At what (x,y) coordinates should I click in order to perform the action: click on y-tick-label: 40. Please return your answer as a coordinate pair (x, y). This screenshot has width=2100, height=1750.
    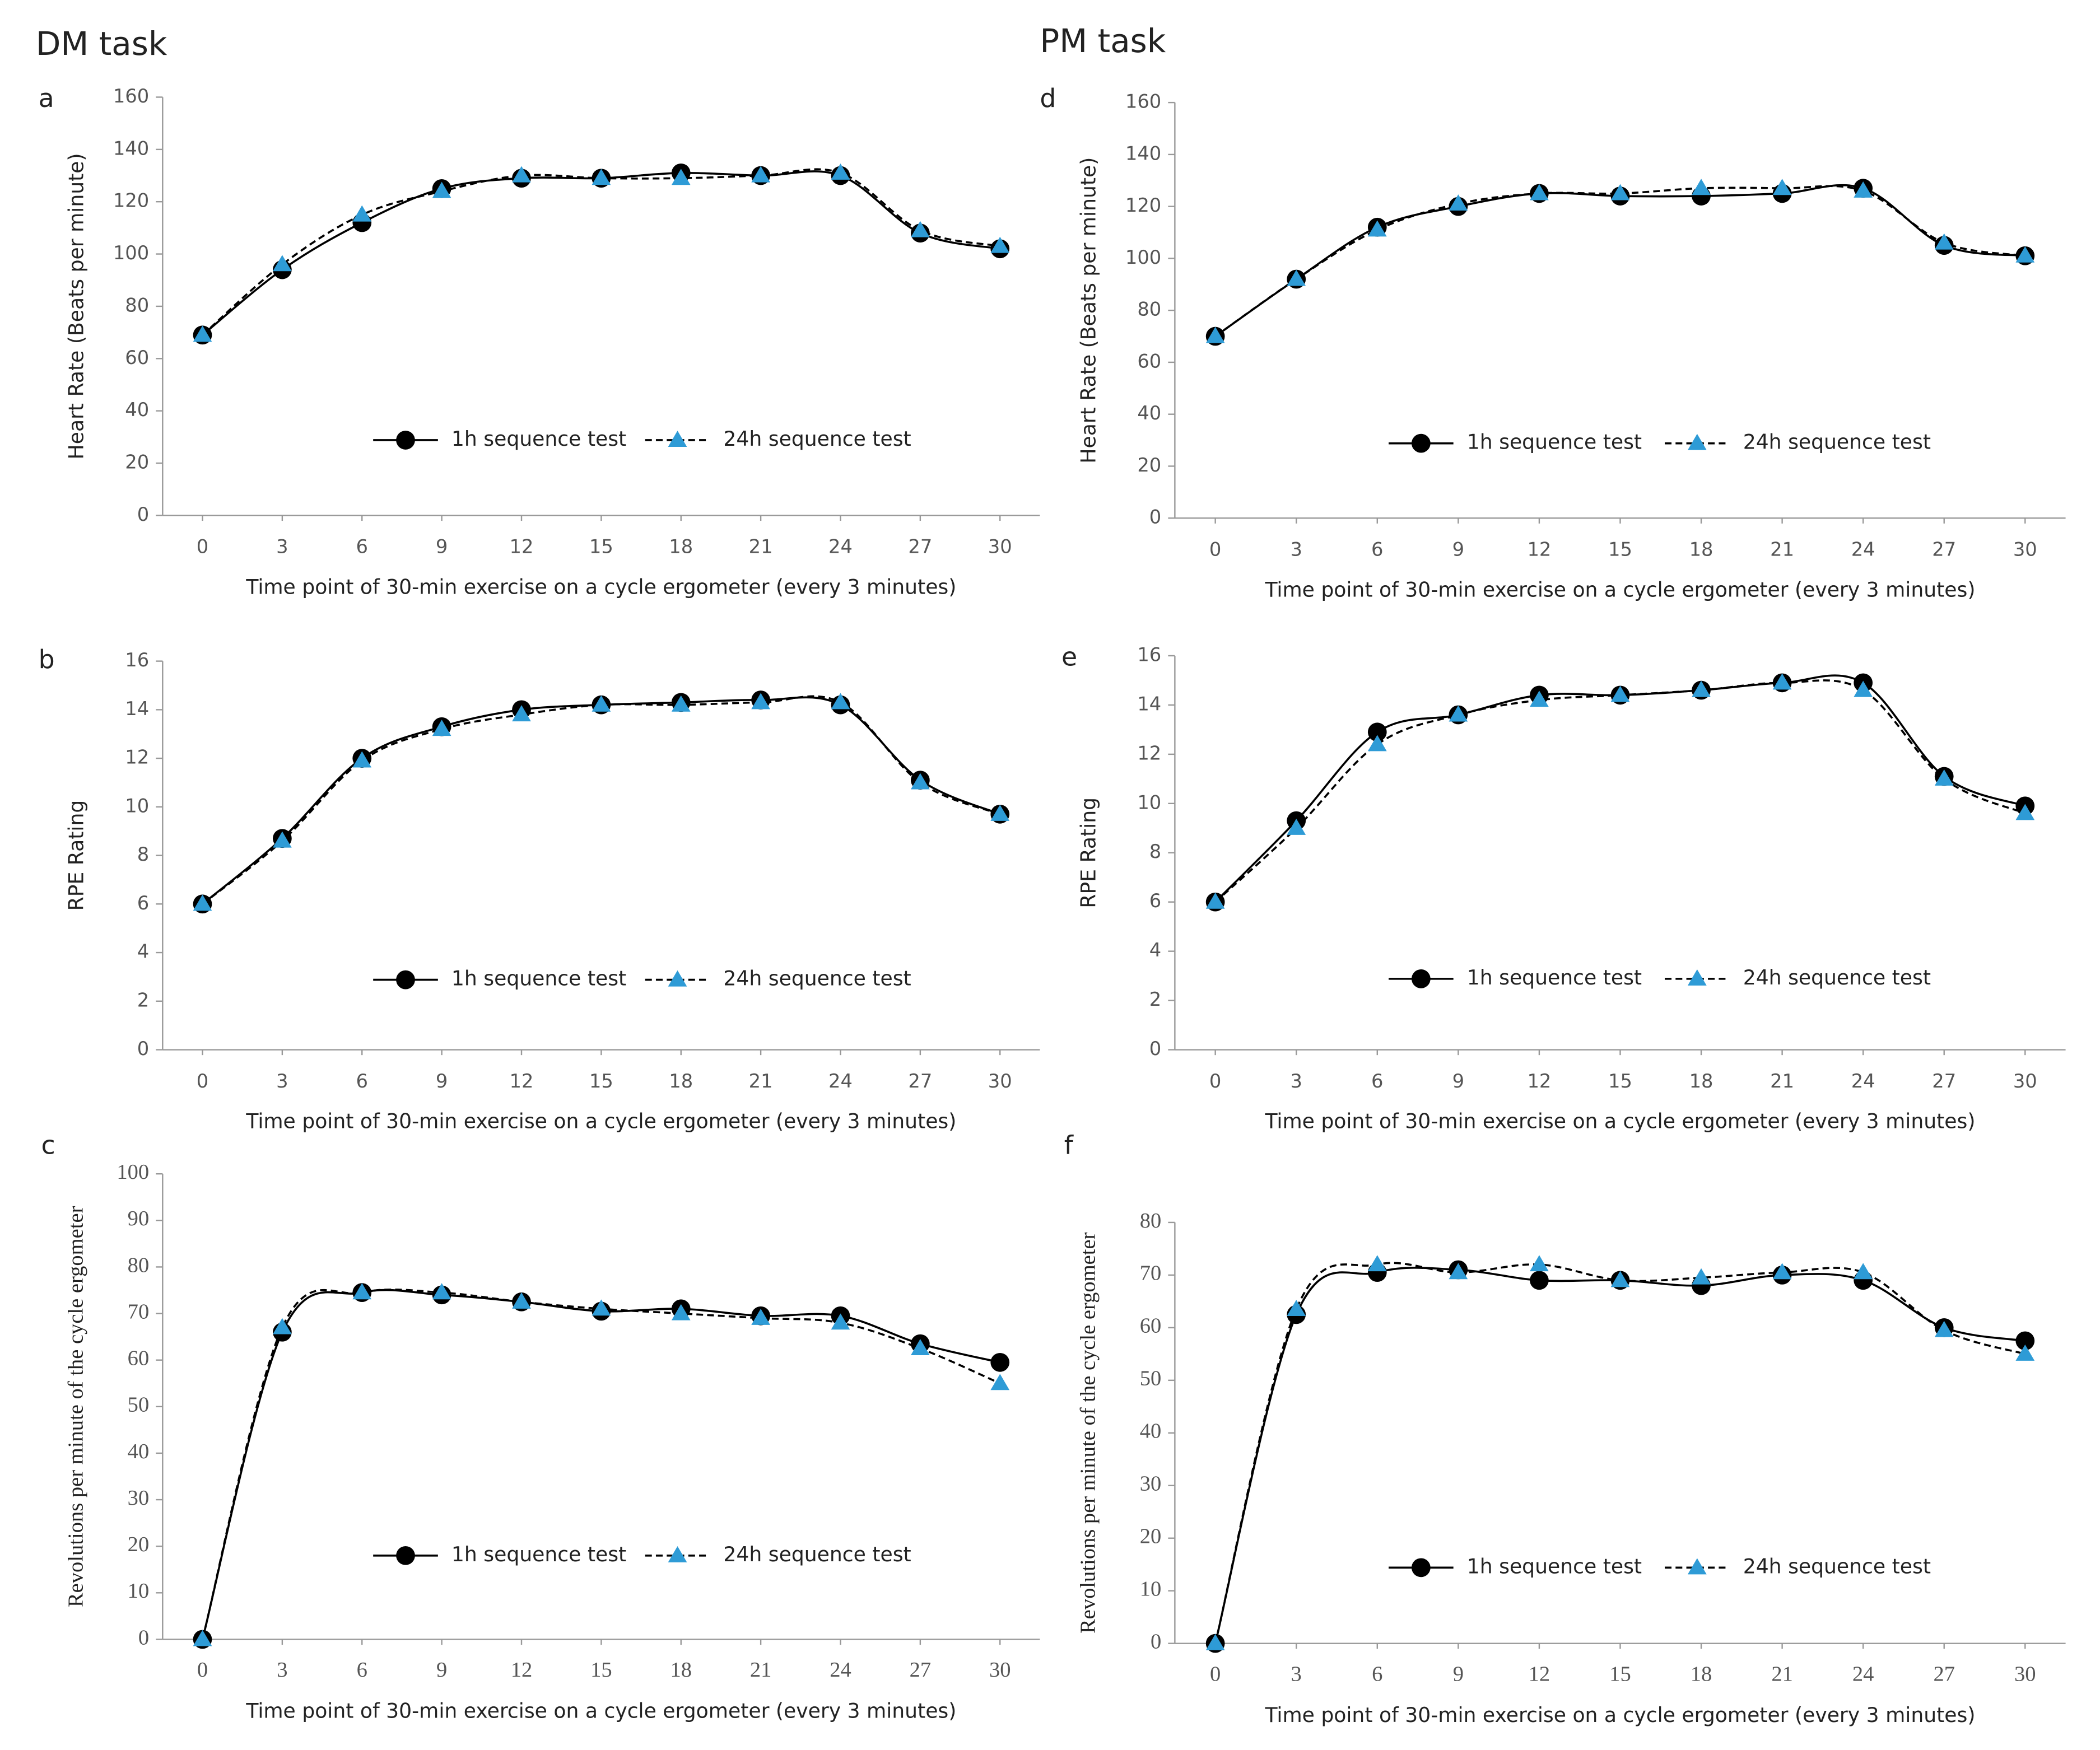
    Looking at the image, I should click on (137, 410).